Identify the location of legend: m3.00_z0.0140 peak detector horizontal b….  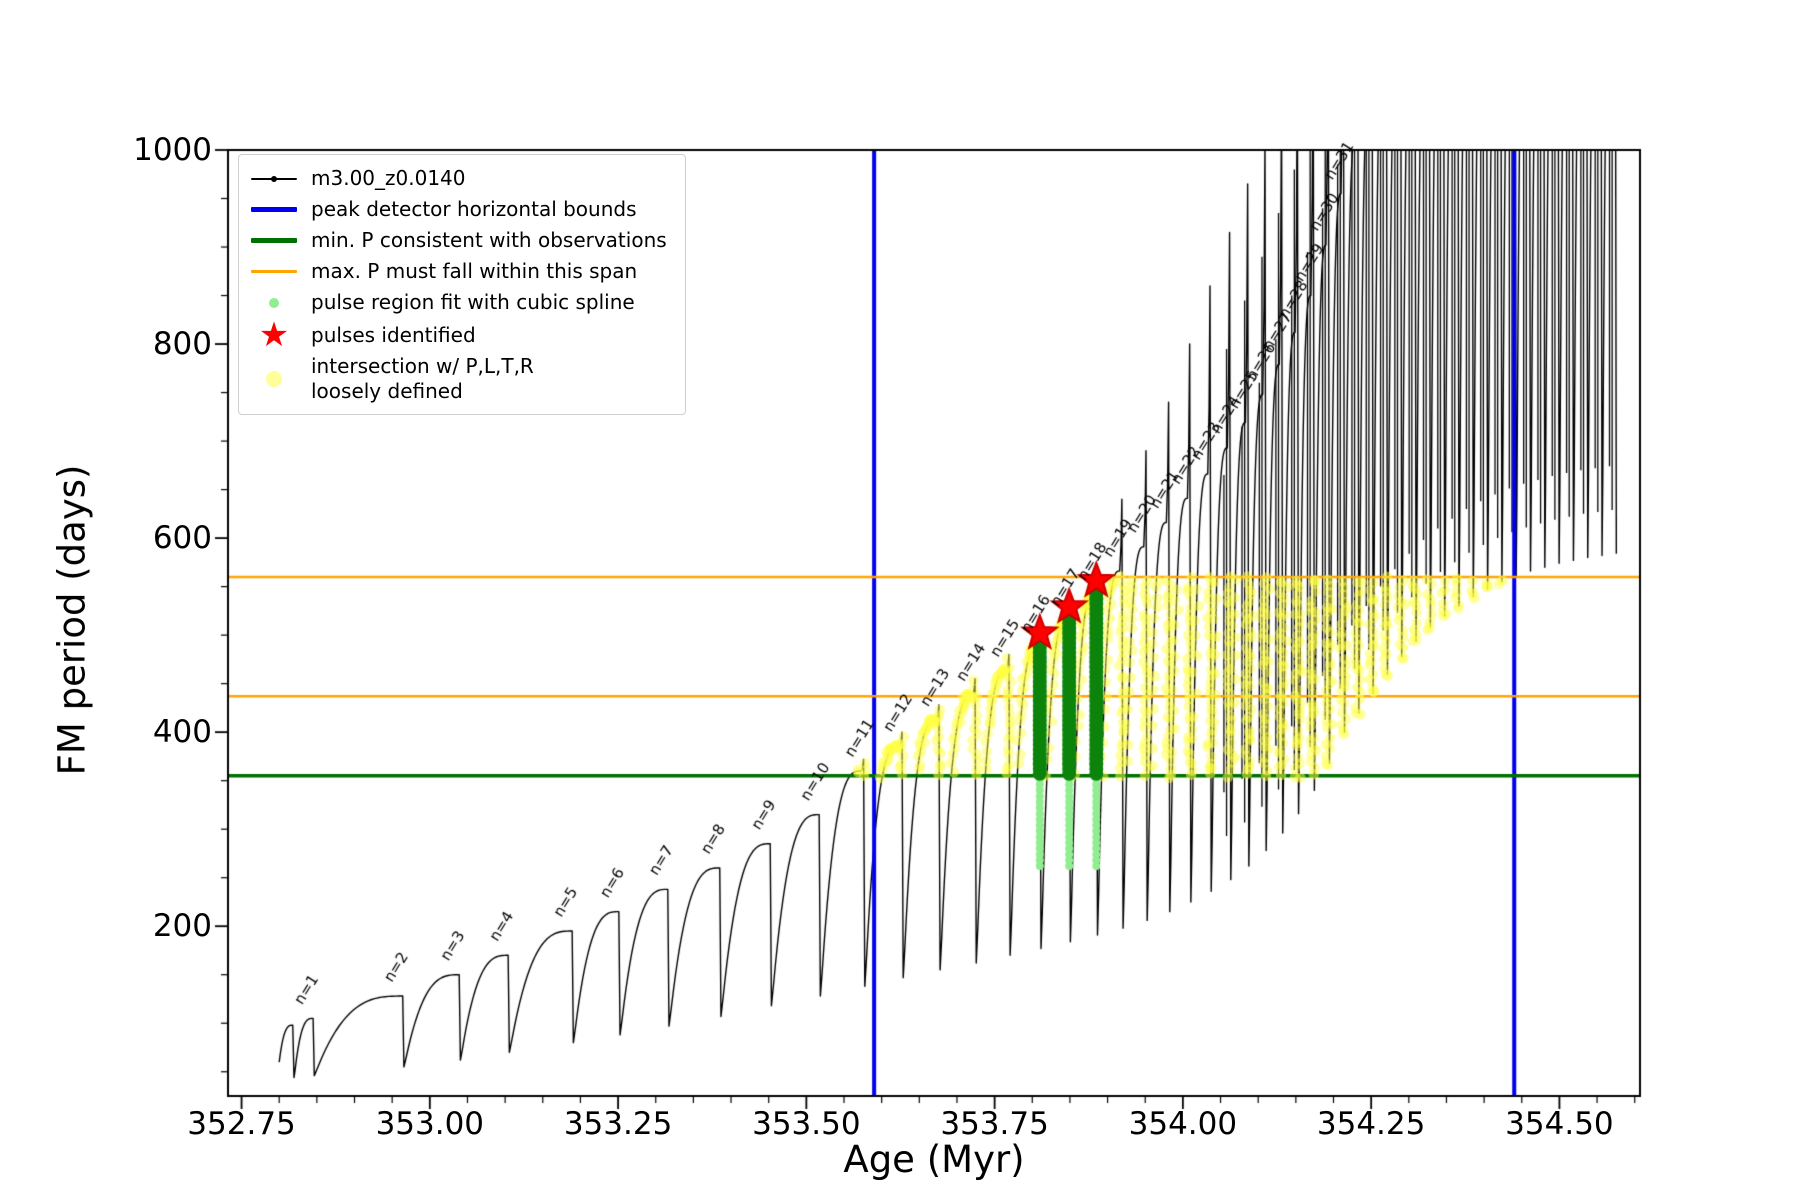
(462, 284).